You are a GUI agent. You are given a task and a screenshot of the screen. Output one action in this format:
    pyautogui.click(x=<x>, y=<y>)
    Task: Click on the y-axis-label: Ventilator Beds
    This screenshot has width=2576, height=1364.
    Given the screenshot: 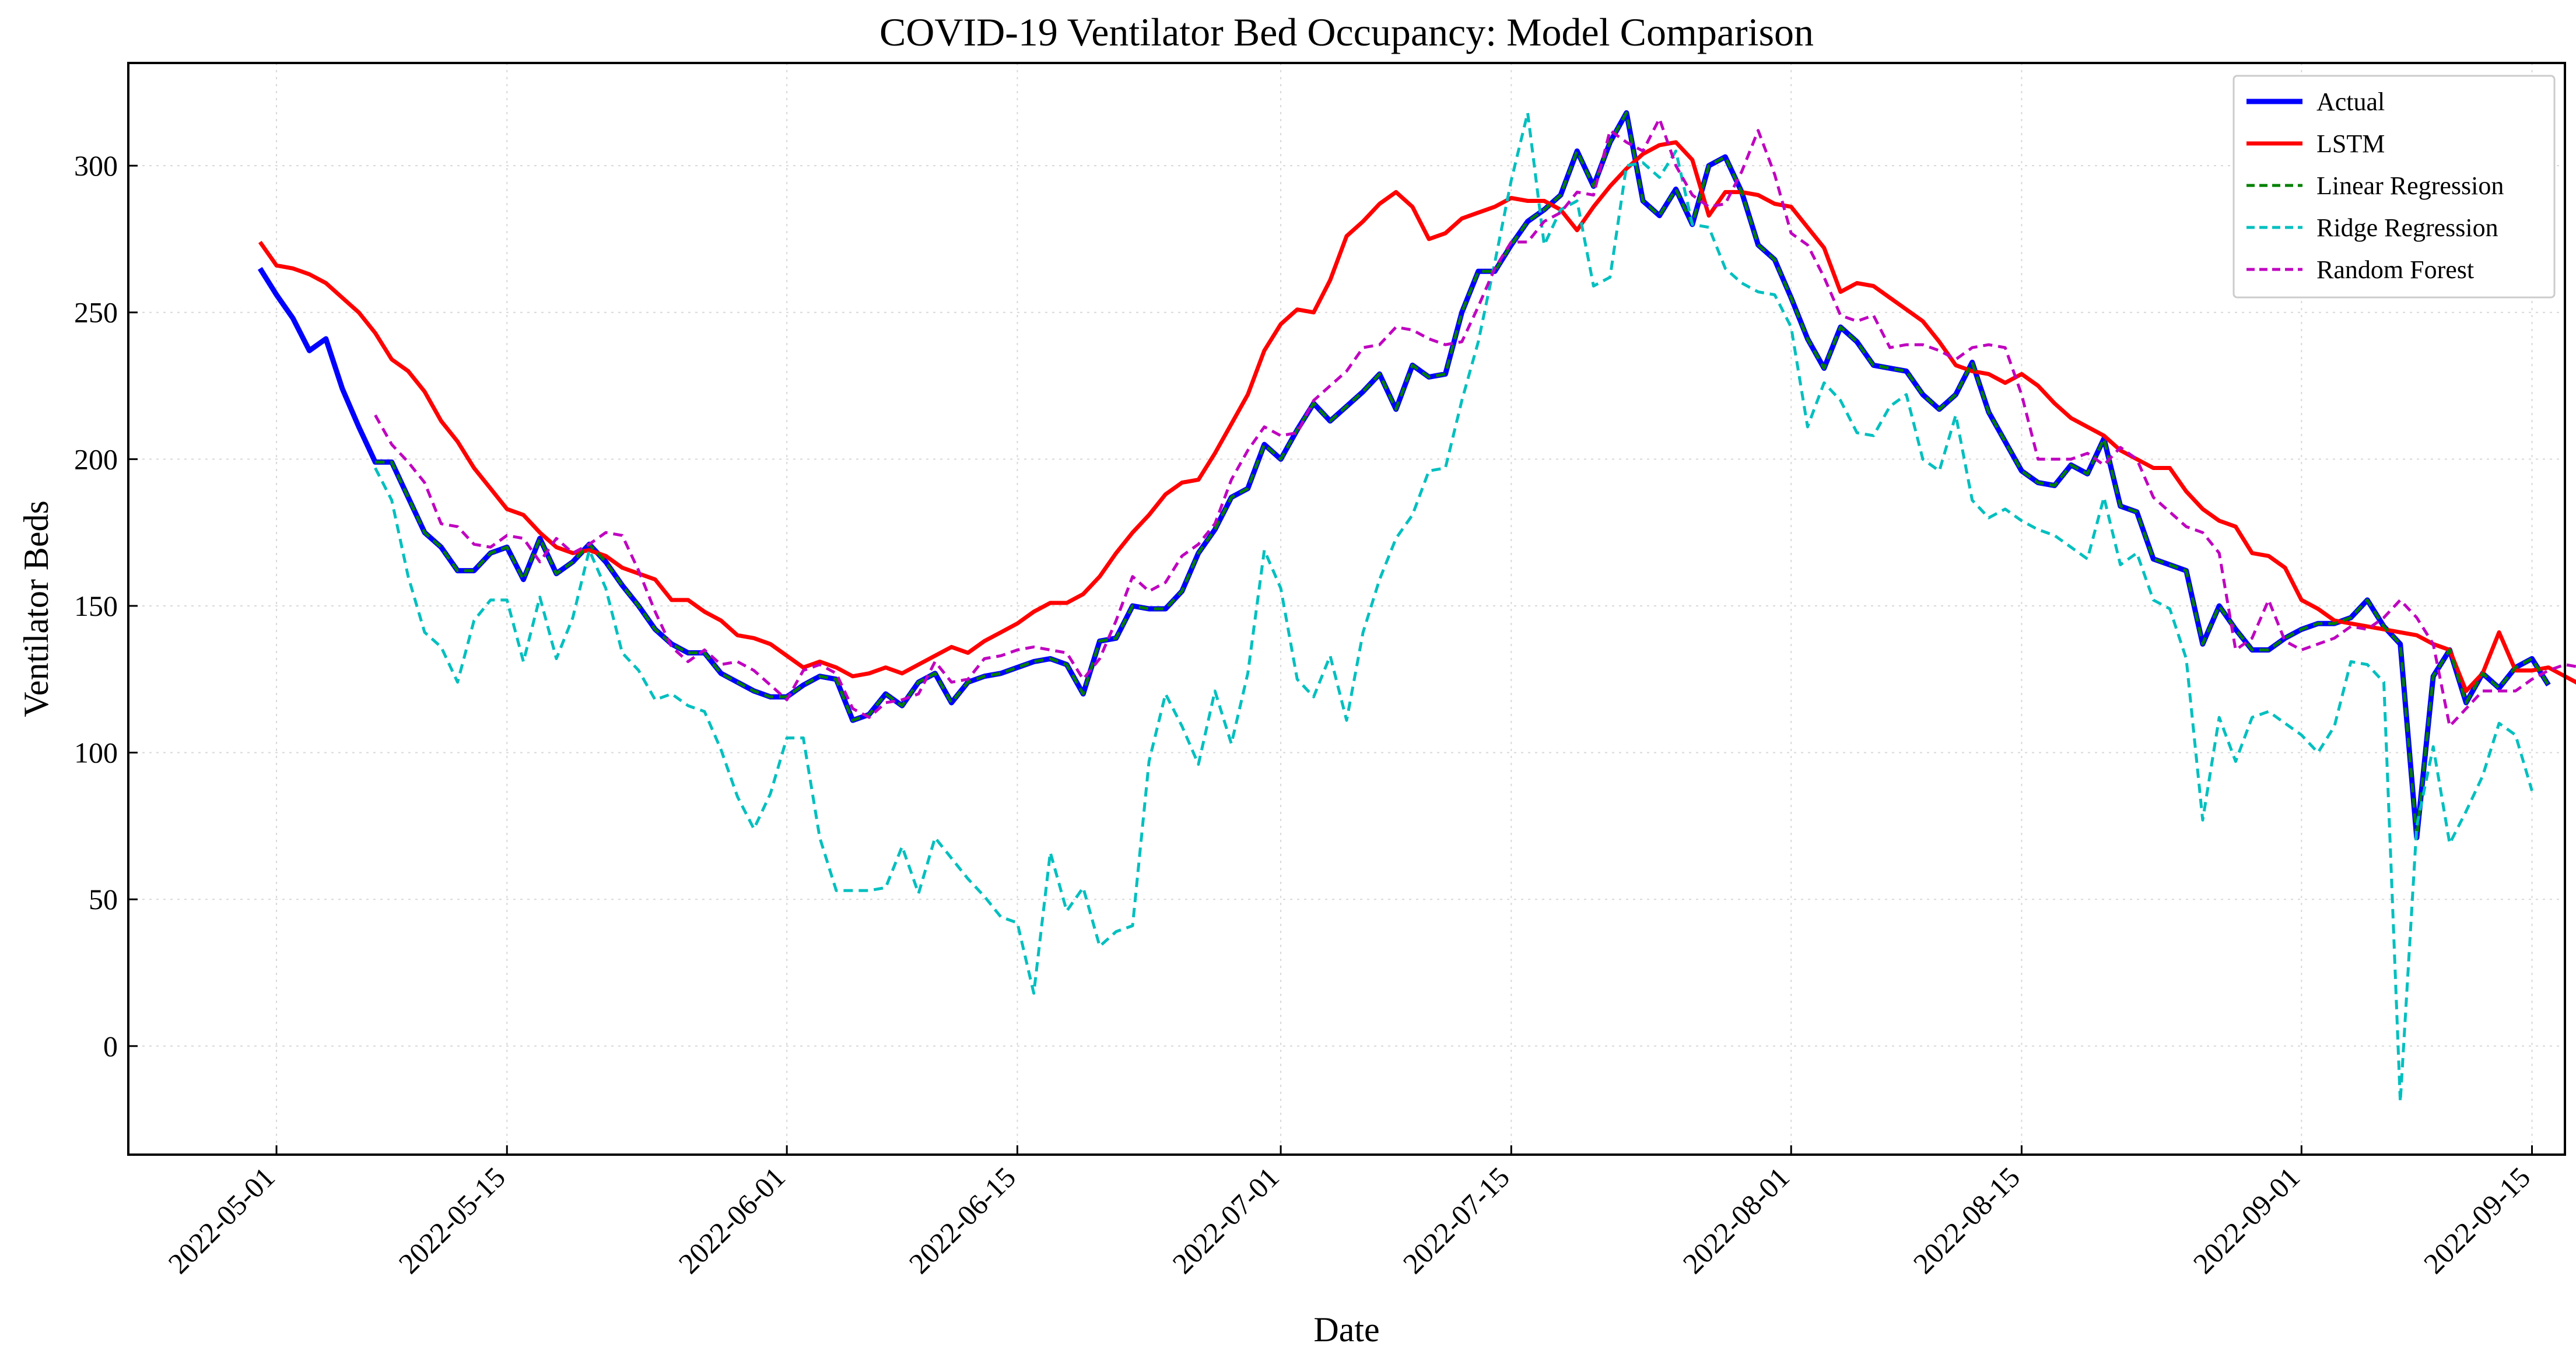 What is the action you would take?
    pyautogui.click(x=36, y=608)
    